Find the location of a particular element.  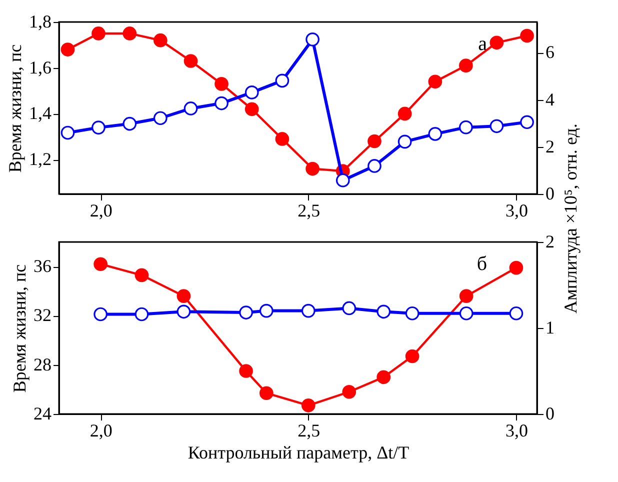

y-tick-label: 1,4 is located at coordinates (40, 113).